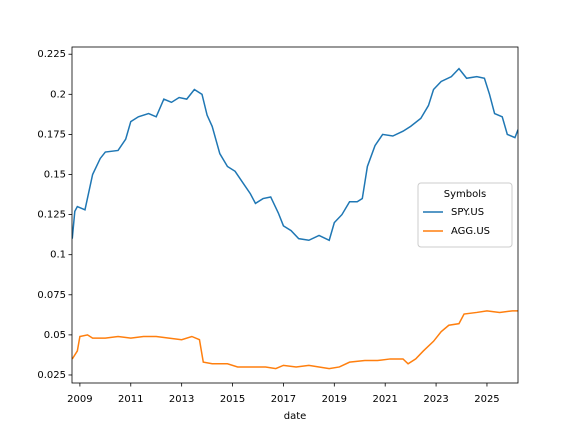  What do you see at coordinates (55, 335) in the screenshot?
I see `y-tick-label: 0.05` at bounding box center [55, 335].